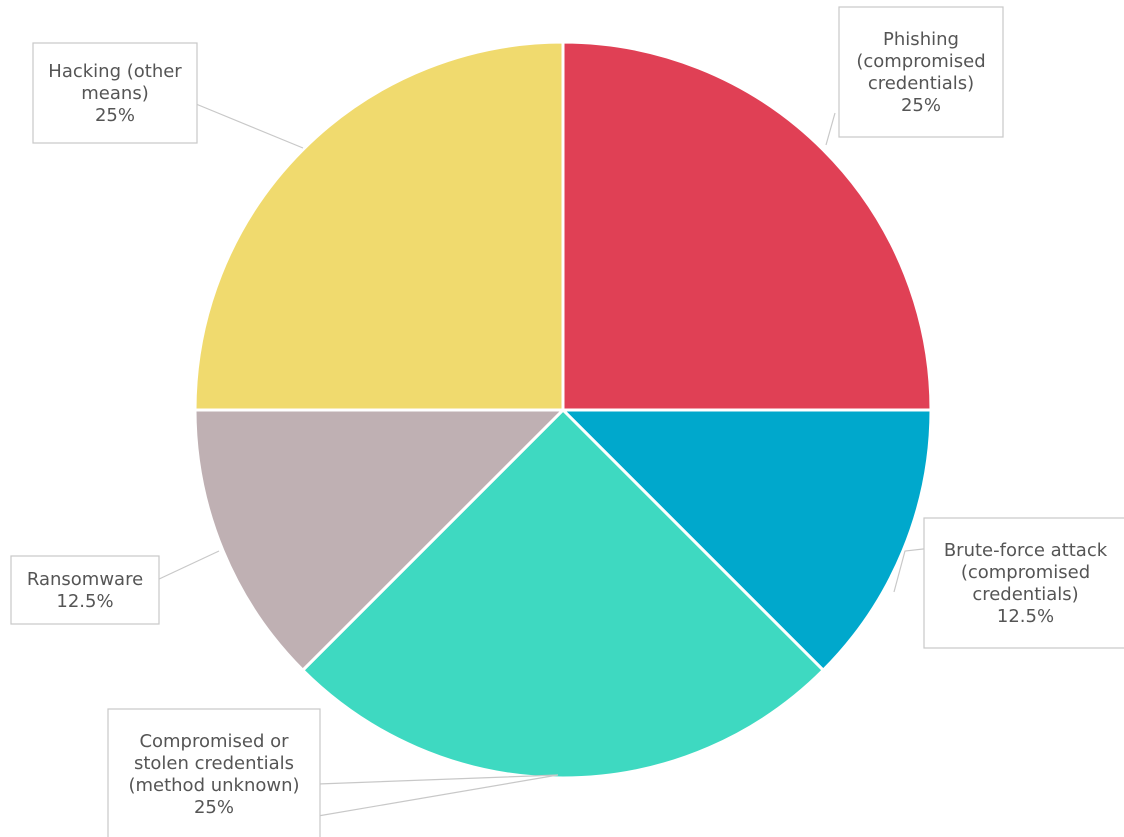 The image size is (1124, 837). What do you see at coordinates (85, 579) in the screenshot?
I see `slice-label-line: Ransomware` at bounding box center [85, 579].